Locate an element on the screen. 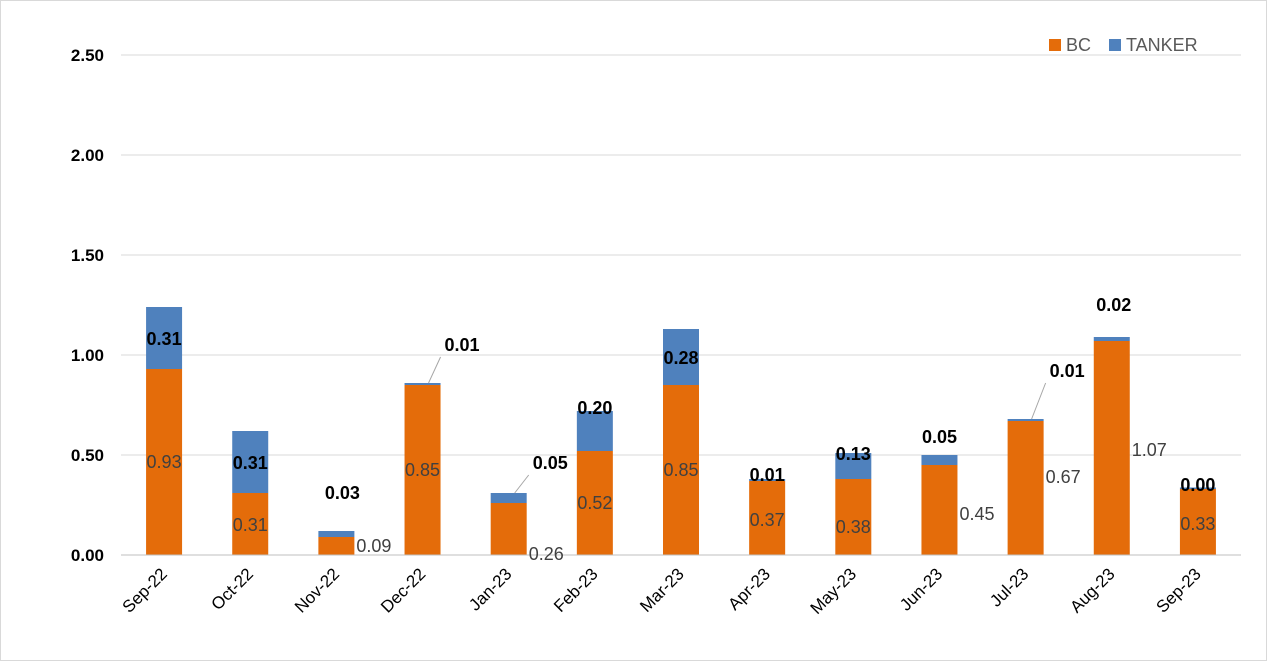 The width and height of the screenshot is (1267, 661). x-tick-label: May-23 is located at coordinates (834, 591).